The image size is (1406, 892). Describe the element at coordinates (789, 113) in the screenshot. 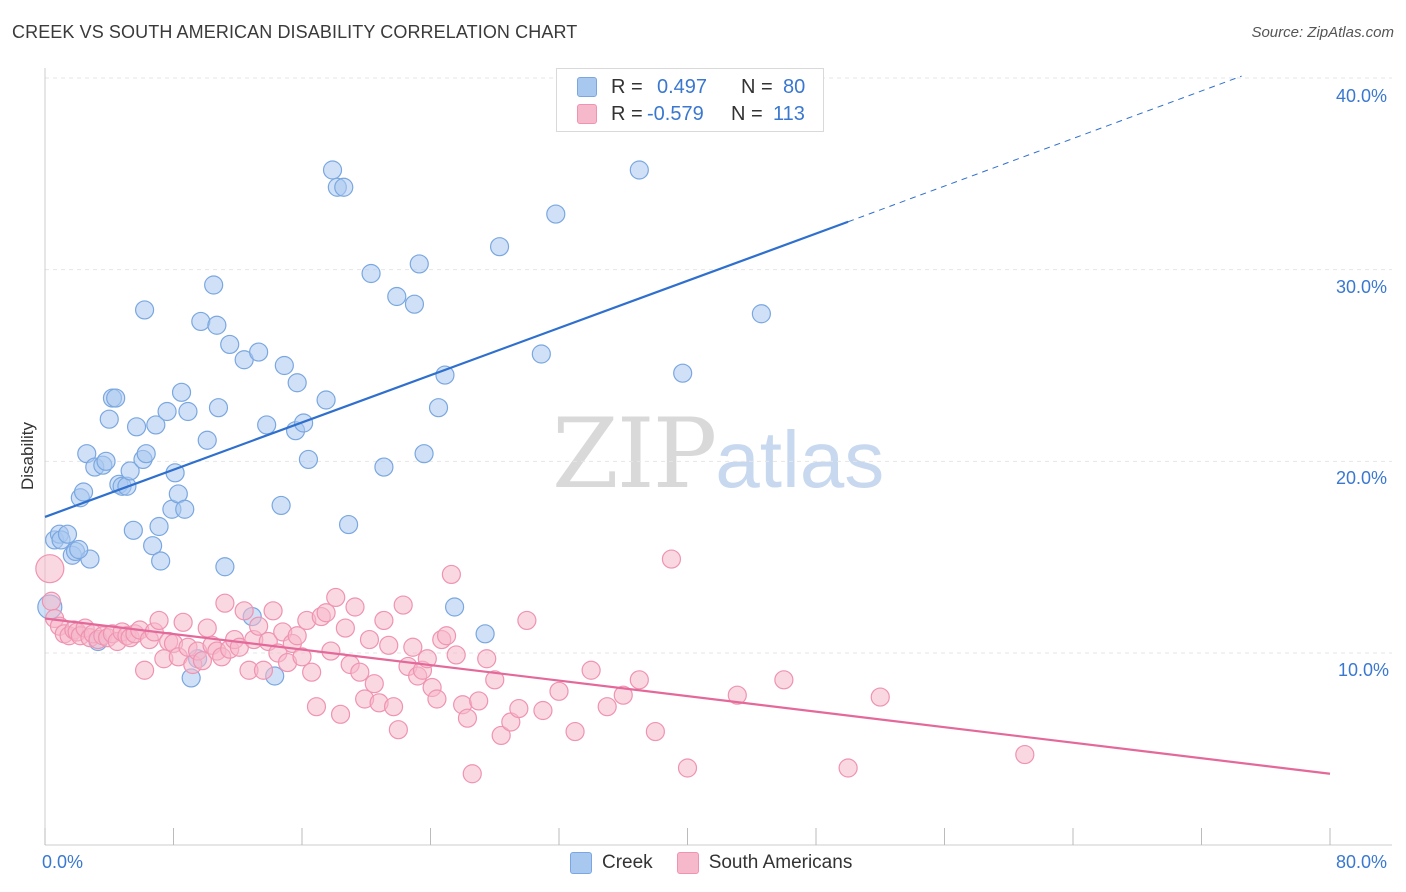

I see `n-value: 113` at that location.